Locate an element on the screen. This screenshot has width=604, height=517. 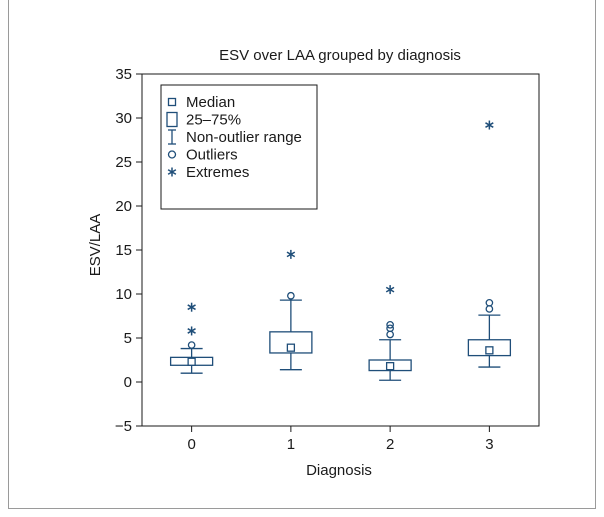
y-tick-label: 15 is located at coordinates (123, 250).